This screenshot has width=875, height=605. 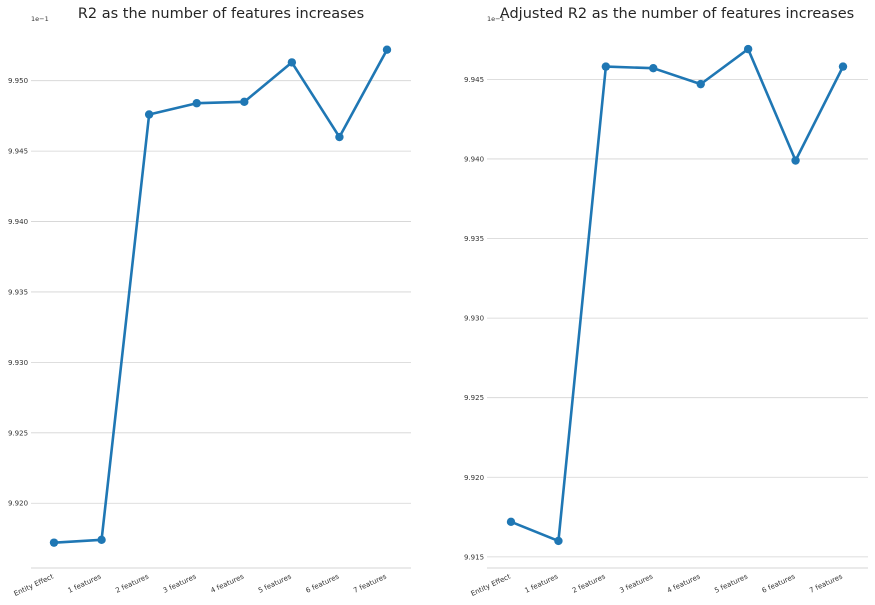 What do you see at coordinates (474, 557) in the screenshot?
I see `y-tick-label: 9.915` at bounding box center [474, 557].